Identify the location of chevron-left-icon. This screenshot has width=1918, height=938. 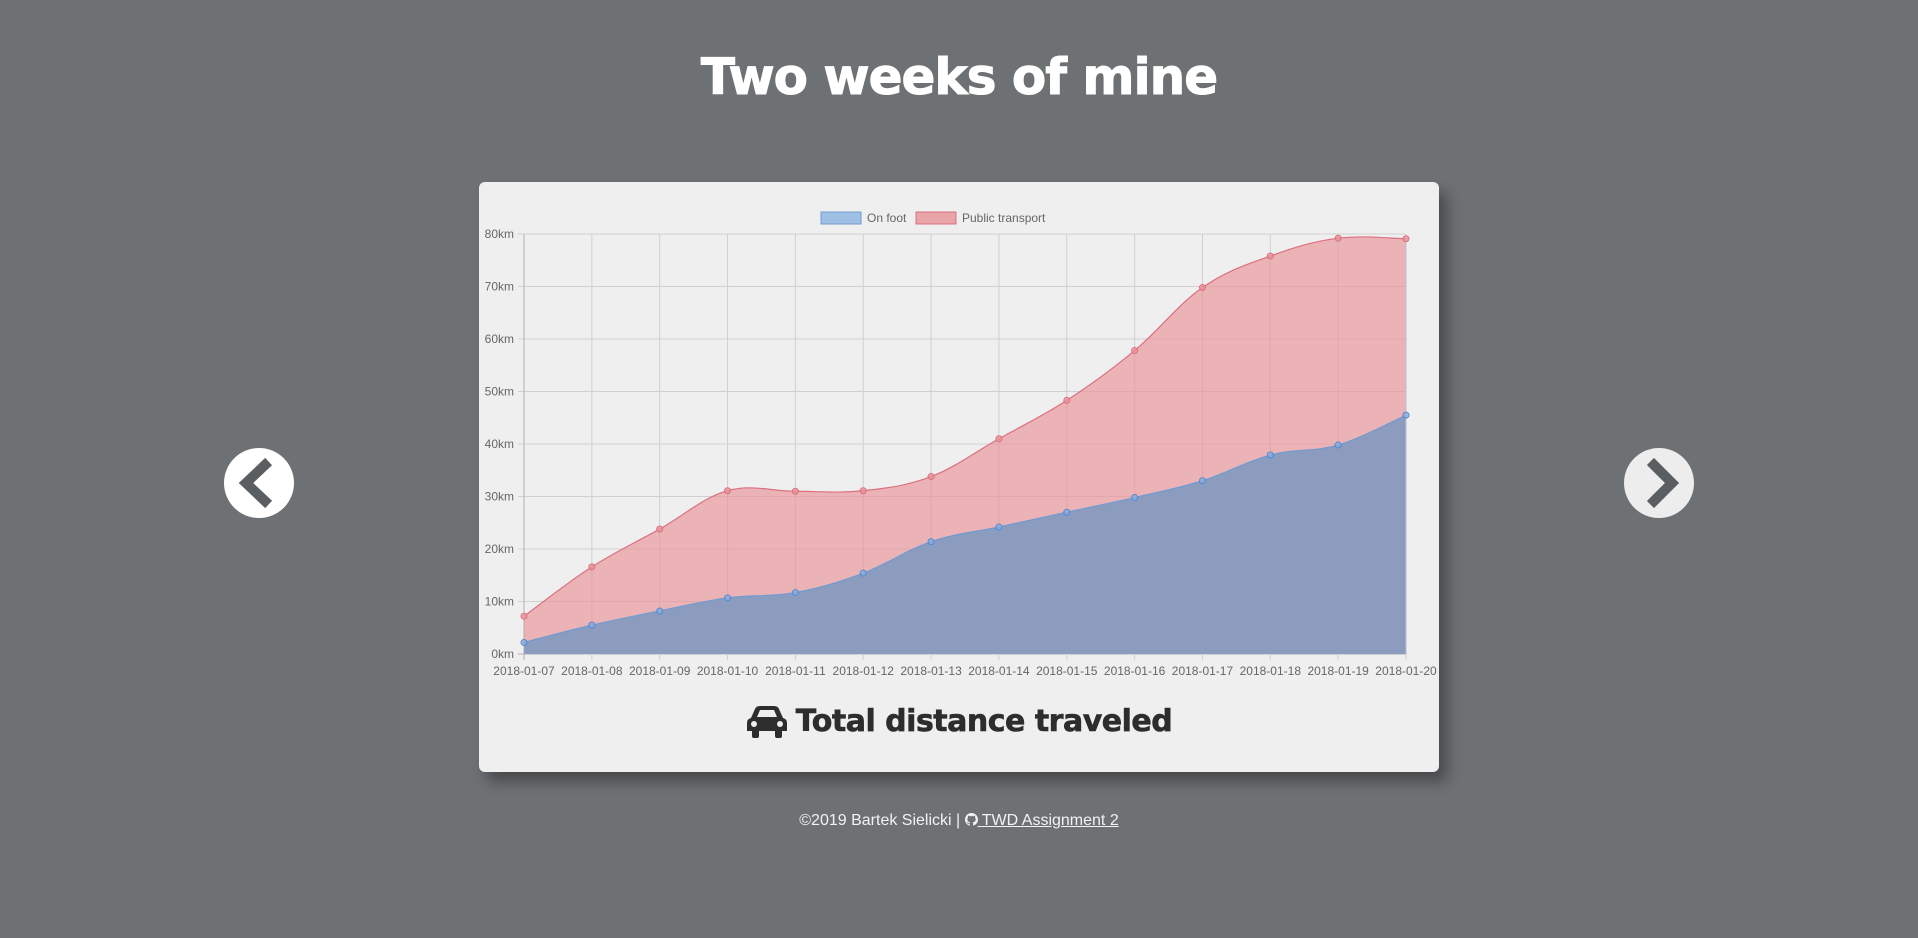
(255, 483).